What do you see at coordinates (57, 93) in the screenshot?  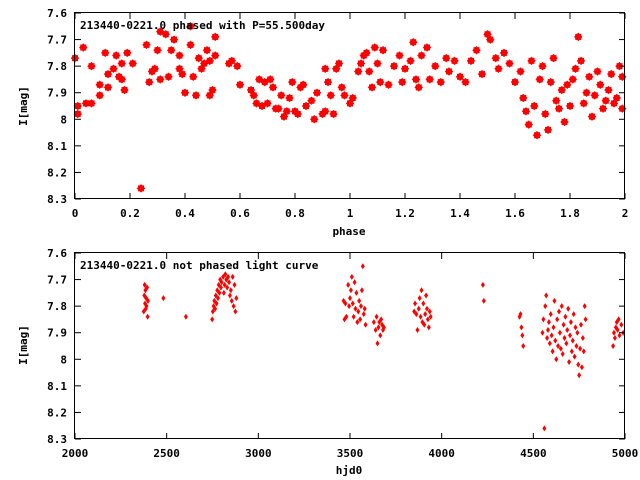 I see `y-tick-label: 7.9` at bounding box center [57, 93].